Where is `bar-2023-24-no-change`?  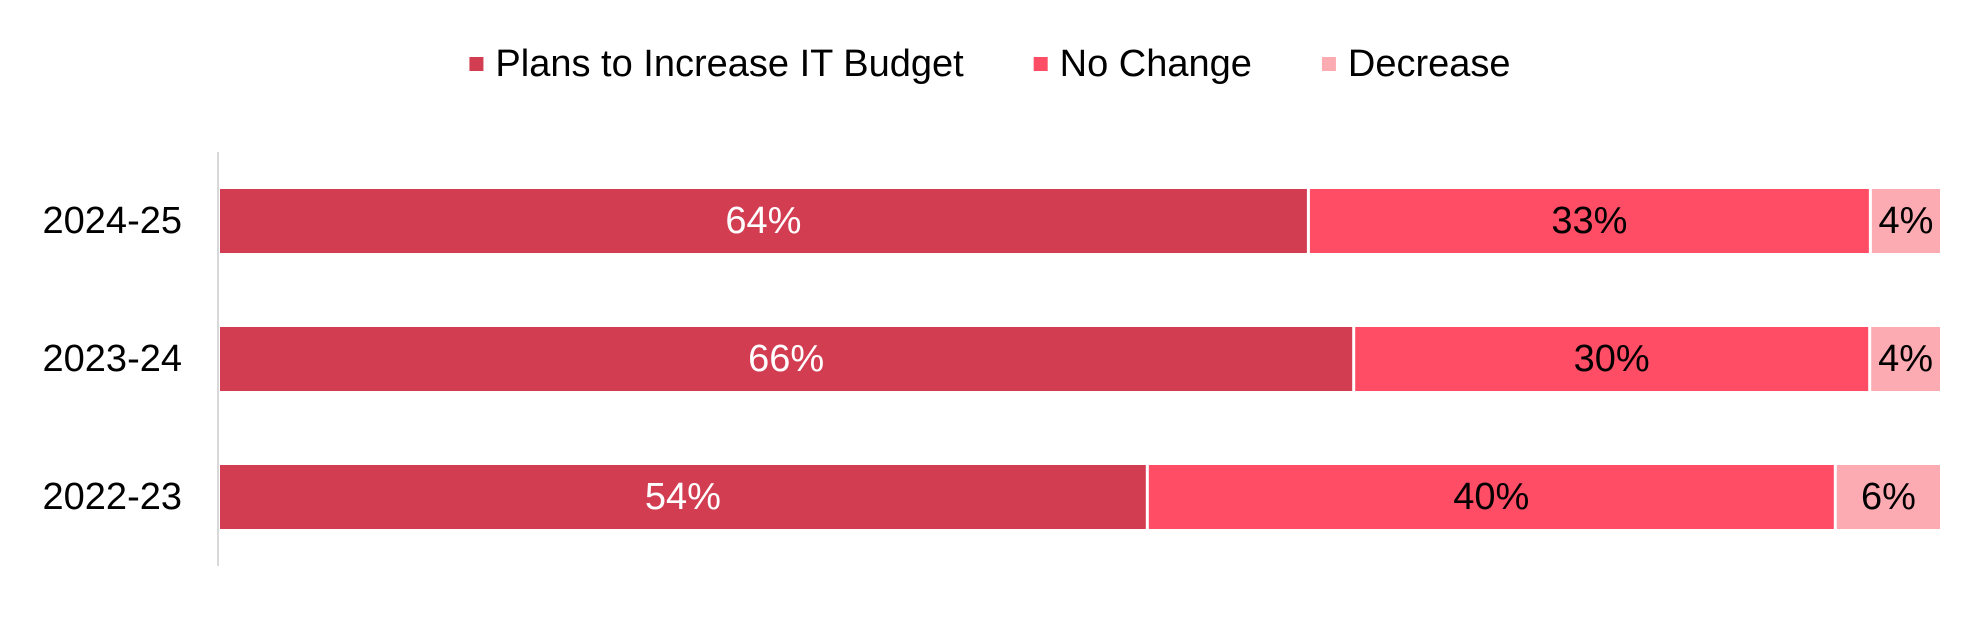
bar-2023-24-no-change is located at coordinates (1612, 359).